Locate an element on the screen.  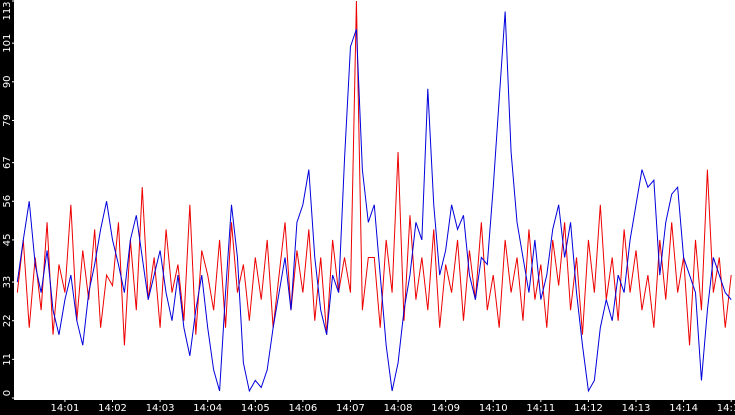
x-tick-label: 14:03 is located at coordinates (160, 408).